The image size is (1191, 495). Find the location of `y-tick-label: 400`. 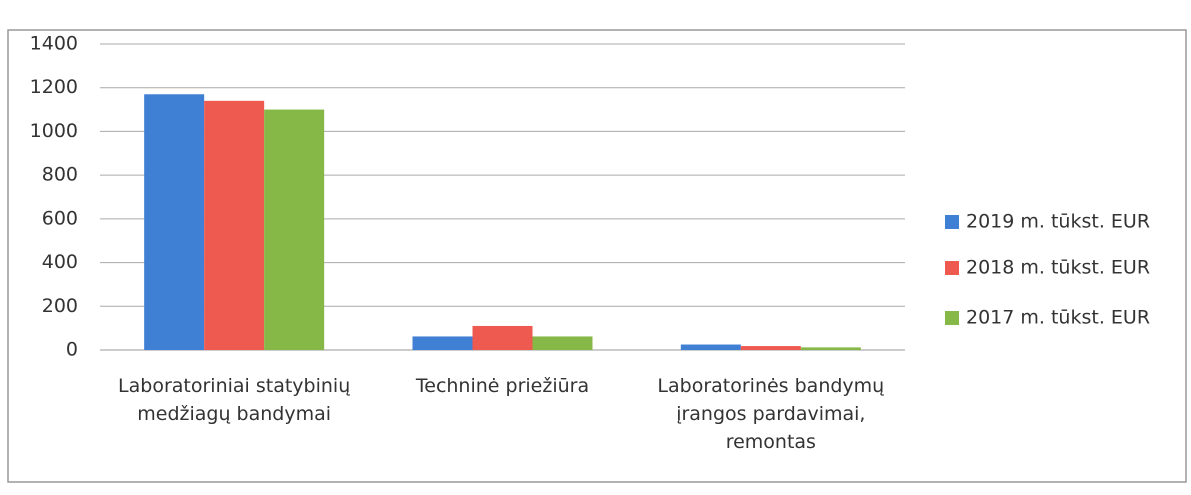

y-tick-label: 400 is located at coordinates (60, 262).